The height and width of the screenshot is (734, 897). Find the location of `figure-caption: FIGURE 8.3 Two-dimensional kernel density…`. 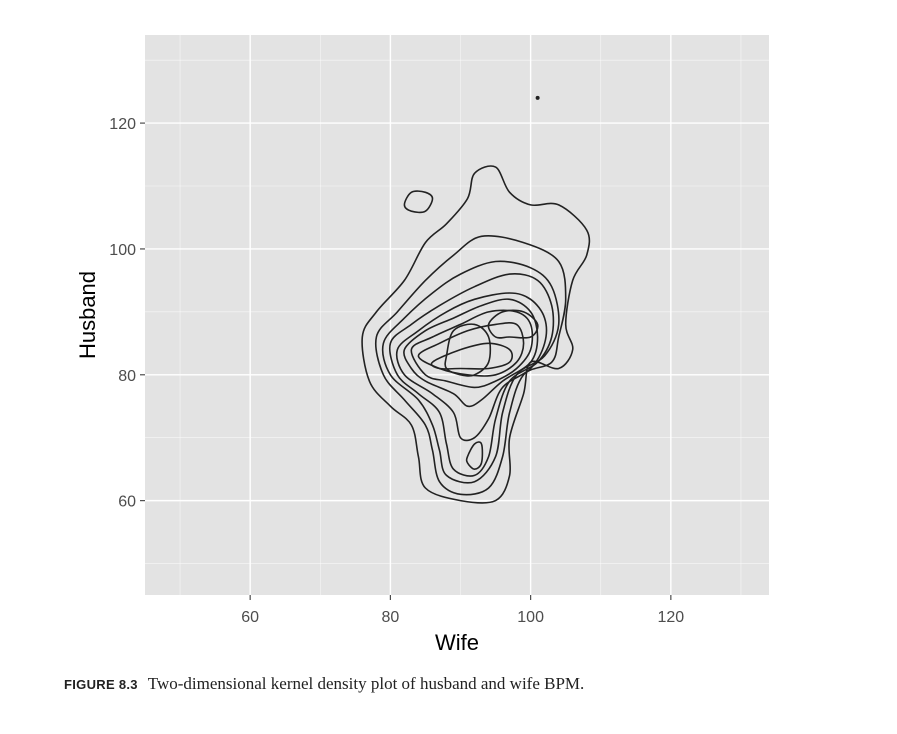

figure-caption: FIGURE 8.3 Two-dimensional kernel density… is located at coordinates (324, 684).